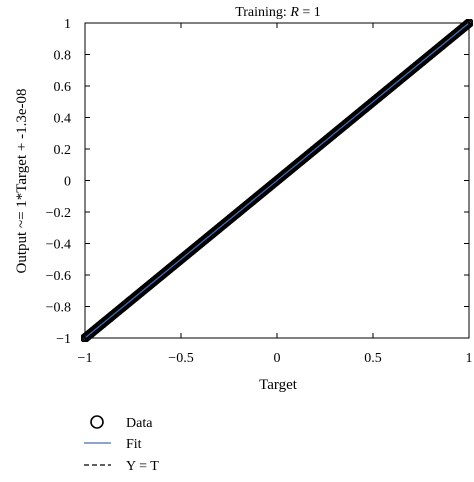 This screenshot has height=482, width=474. I want to click on legend-fit-label: Fit, so click(134, 444).